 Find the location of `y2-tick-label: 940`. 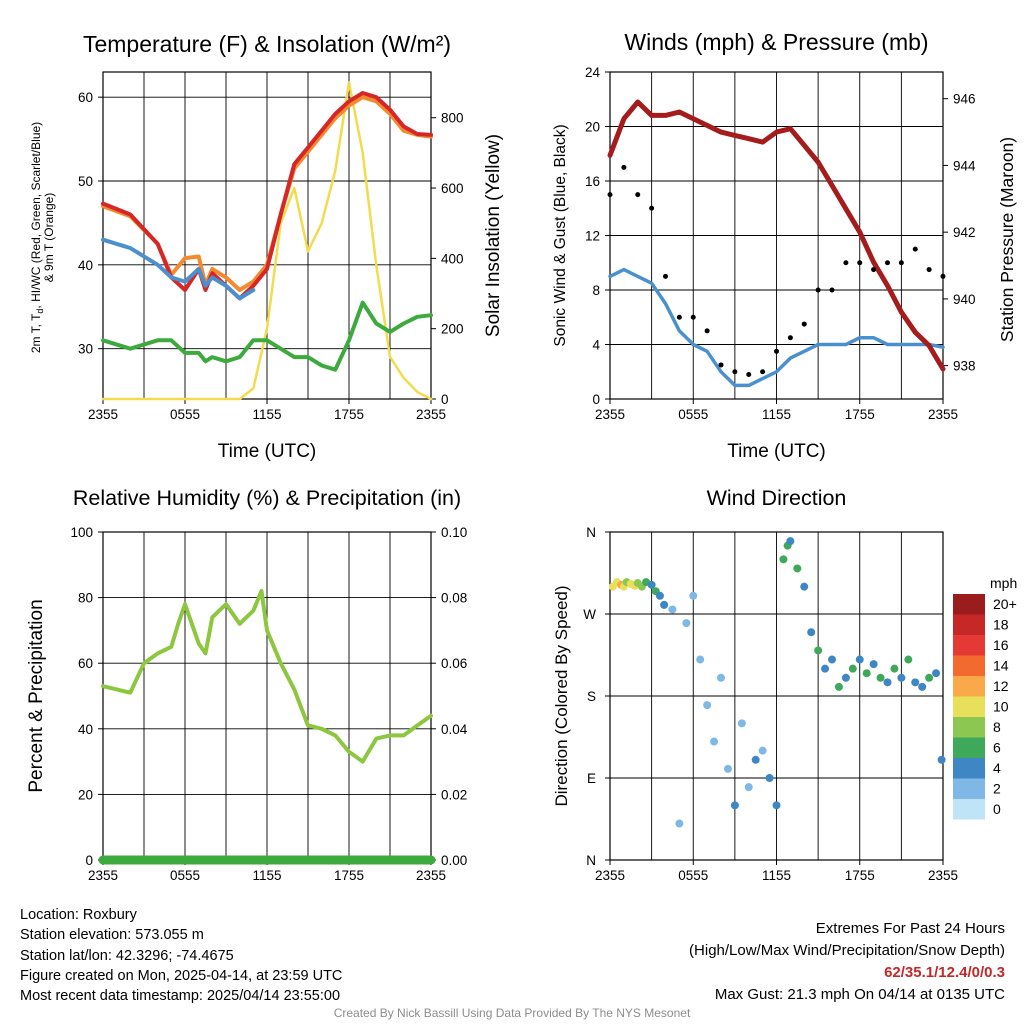

y2-tick-label: 940 is located at coordinates (964, 299).